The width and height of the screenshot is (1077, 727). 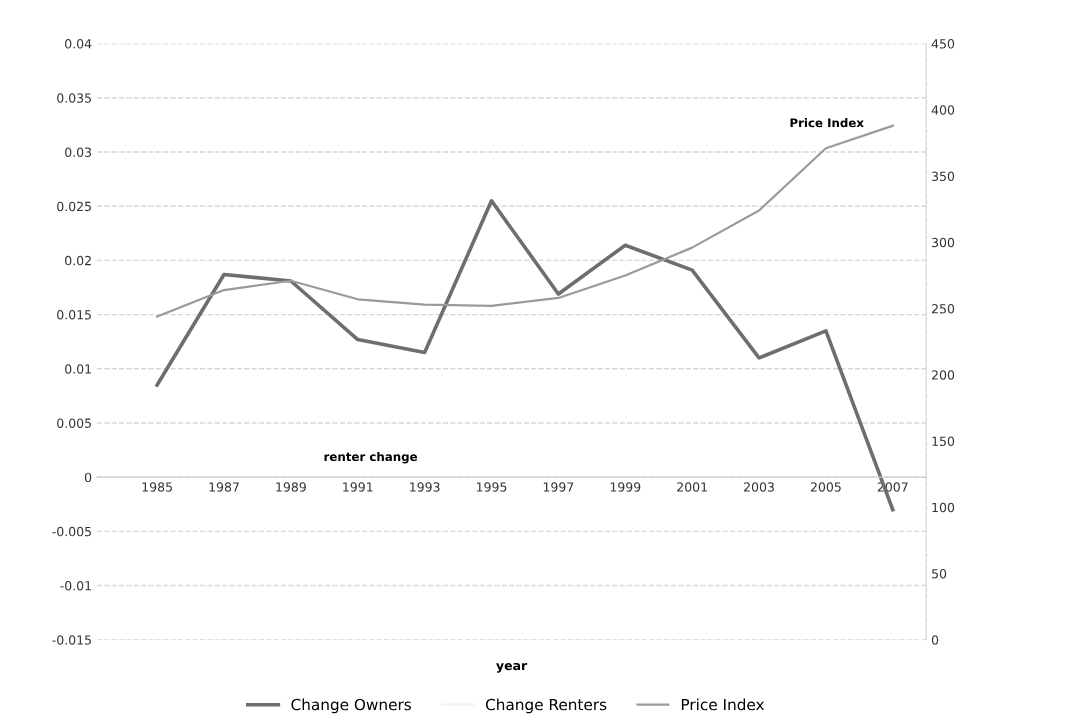 I want to click on y2-tick-label: 50, so click(x=939, y=573).